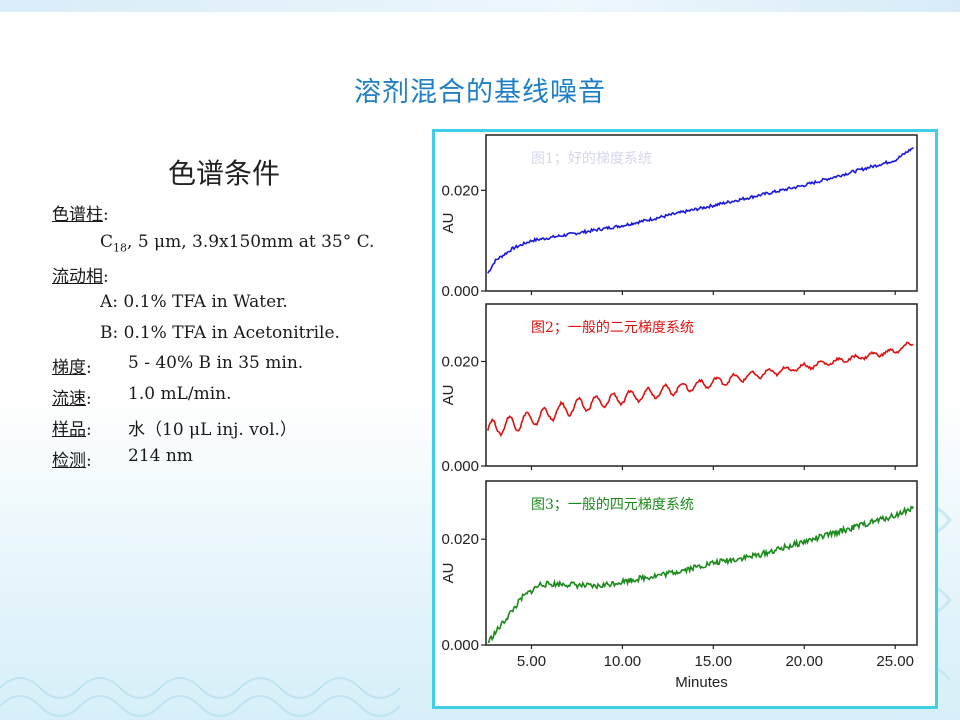 This screenshot has width=960, height=720. Describe the element at coordinates (612, 328) in the screenshot. I see `panel-title: 图2；一般的二元梯度系统` at that location.